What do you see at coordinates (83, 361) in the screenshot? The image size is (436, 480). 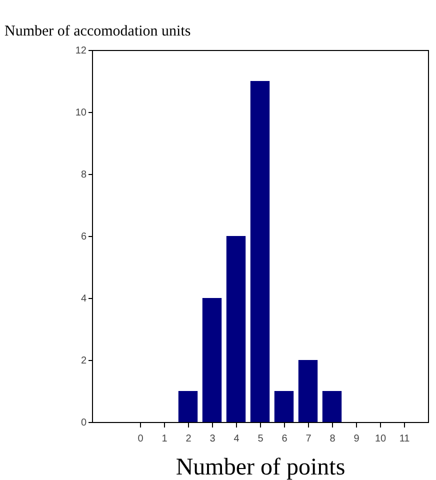 I see `y-tick-label: 2` at bounding box center [83, 361].